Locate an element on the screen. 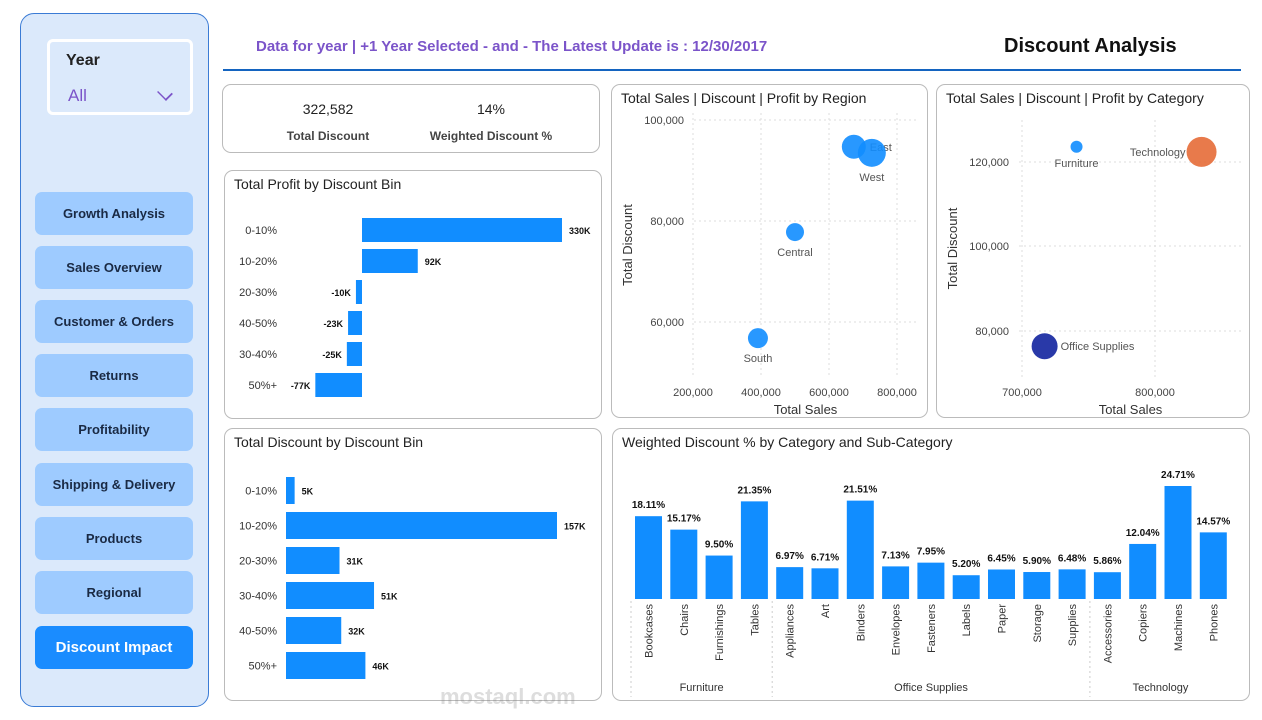  data-label: 15.17% is located at coordinates (684, 519).